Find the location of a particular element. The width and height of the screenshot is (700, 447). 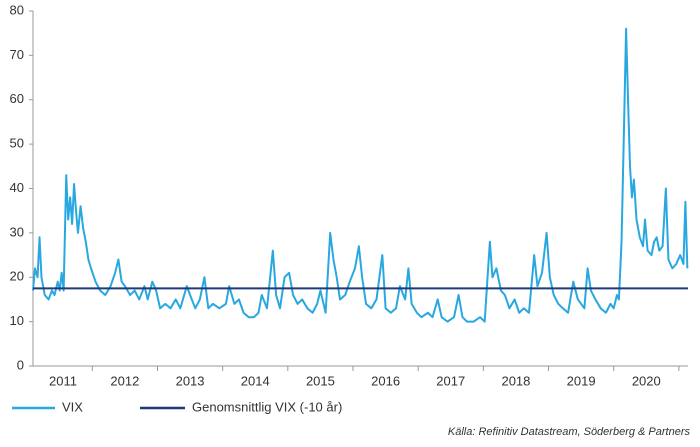

x-tick-label: 2020 is located at coordinates (646, 380).